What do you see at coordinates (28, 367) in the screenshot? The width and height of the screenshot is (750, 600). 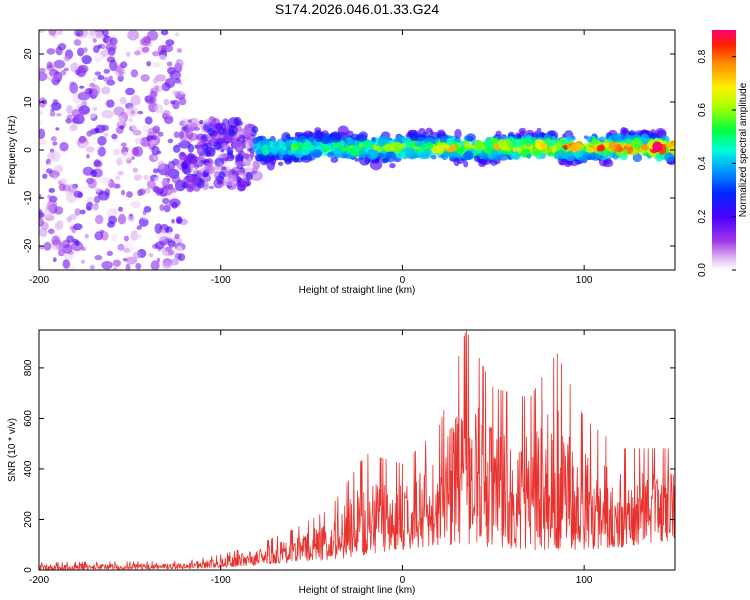 I see `y-tick-label: 800` at bounding box center [28, 367].